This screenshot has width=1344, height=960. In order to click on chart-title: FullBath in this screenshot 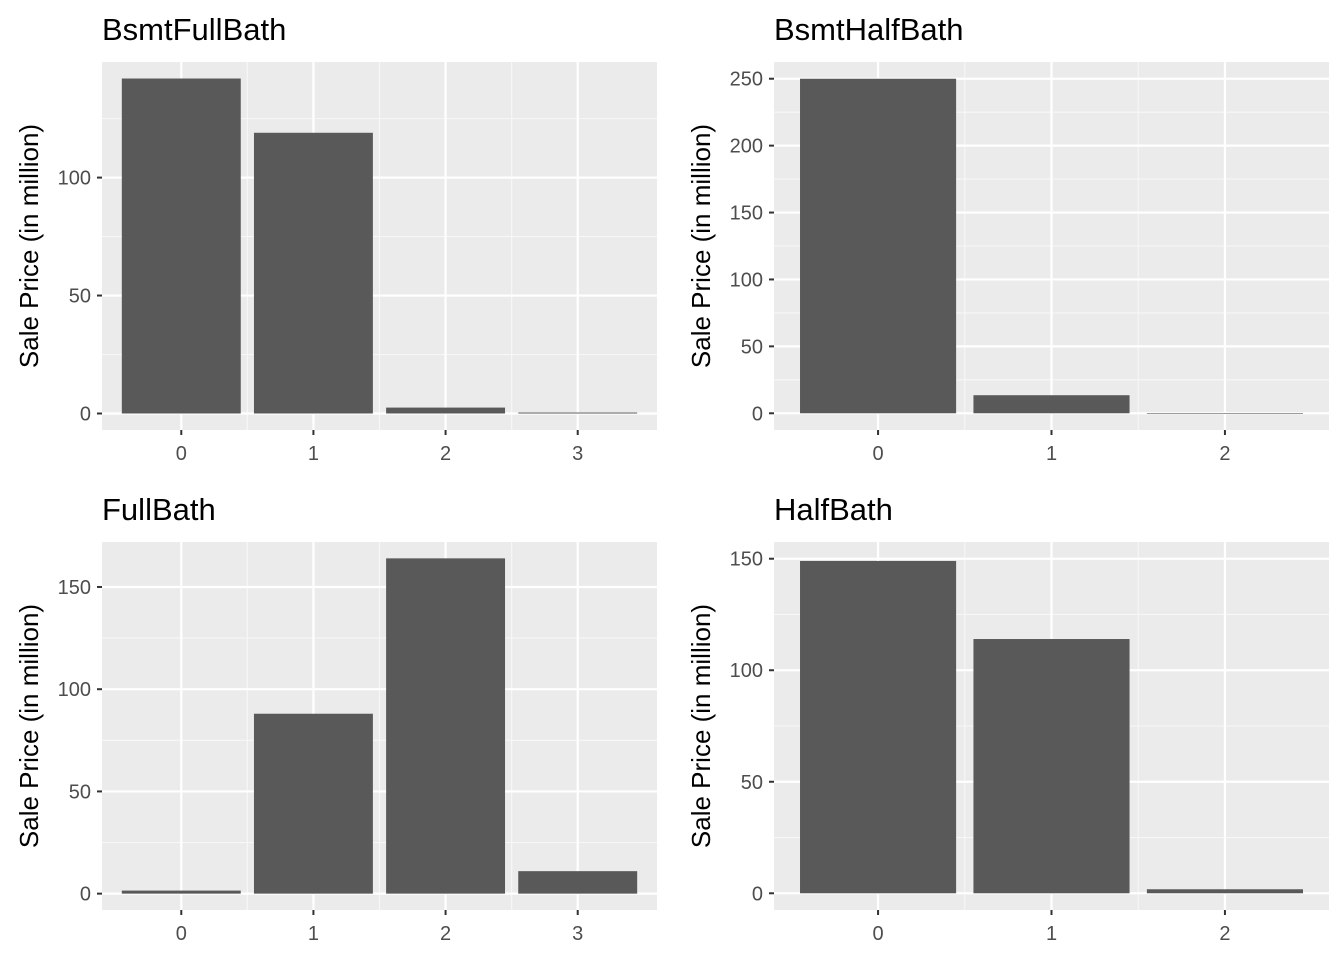, I will do `click(159, 509)`.